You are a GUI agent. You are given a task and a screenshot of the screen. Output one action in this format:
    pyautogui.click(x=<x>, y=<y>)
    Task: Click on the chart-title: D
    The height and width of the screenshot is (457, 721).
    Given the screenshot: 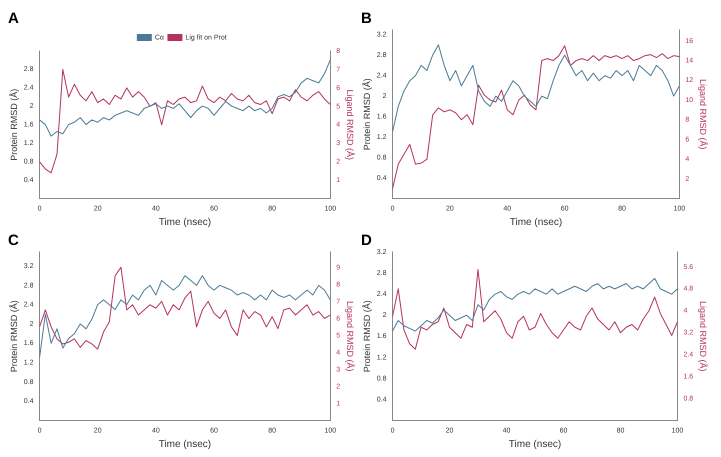 What is the action you would take?
    pyautogui.click(x=366, y=241)
    